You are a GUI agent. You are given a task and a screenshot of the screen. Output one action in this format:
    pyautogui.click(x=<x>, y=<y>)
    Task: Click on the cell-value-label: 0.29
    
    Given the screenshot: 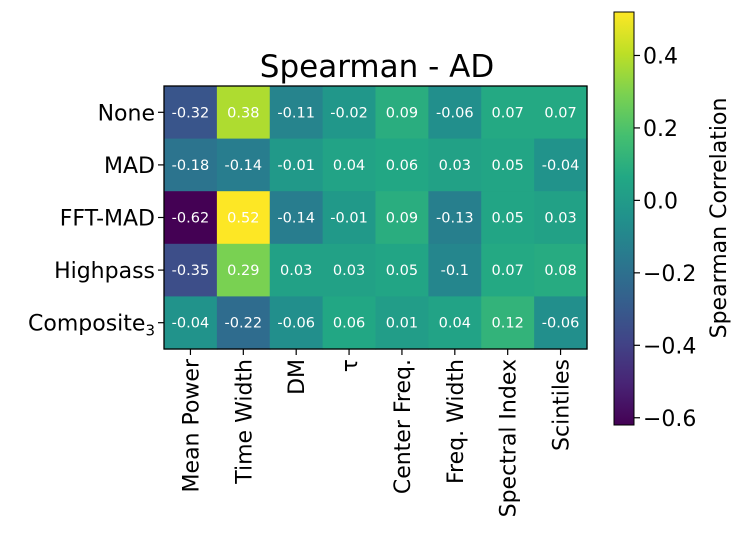 What is the action you would take?
    pyautogui.click(x=243, y=271)
    